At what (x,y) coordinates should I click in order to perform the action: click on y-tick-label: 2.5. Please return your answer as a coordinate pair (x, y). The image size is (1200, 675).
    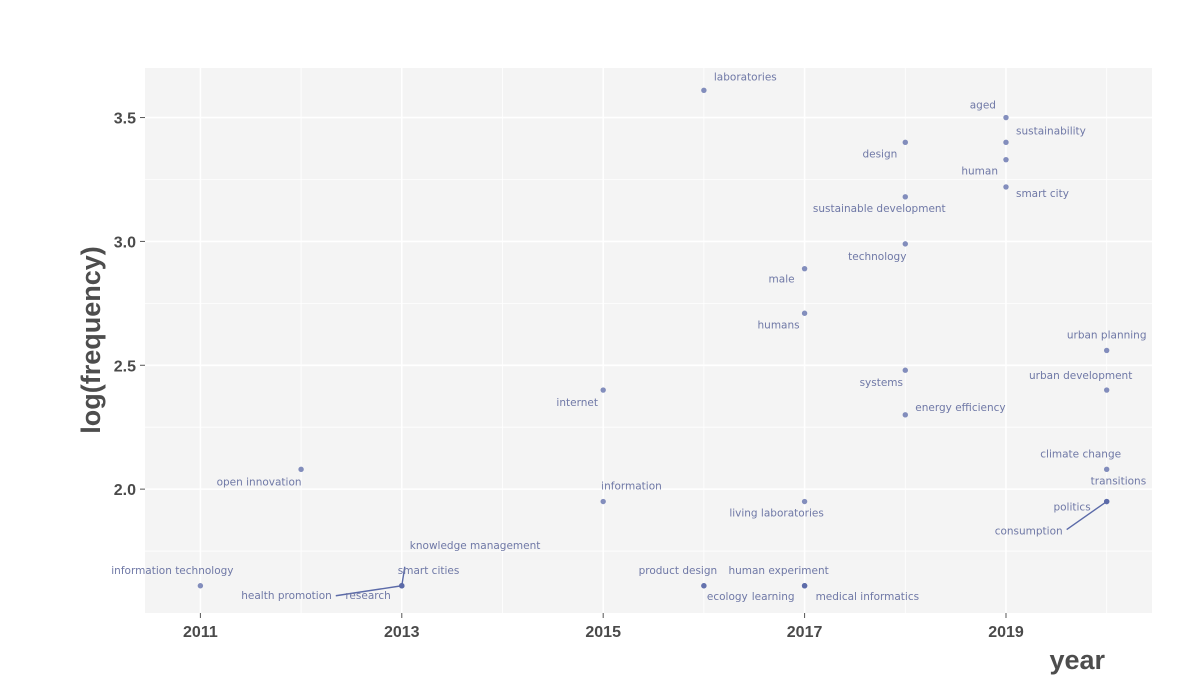
    Looking at the image, I should click on (125, 366).